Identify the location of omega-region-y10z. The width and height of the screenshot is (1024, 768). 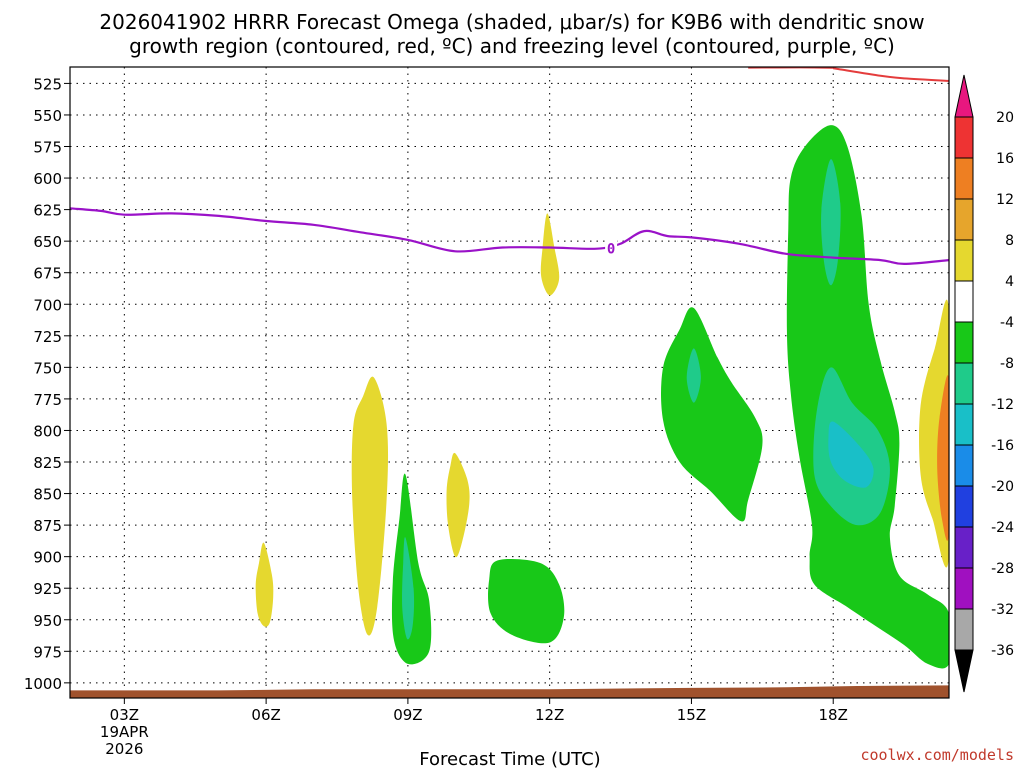
(458, 505).